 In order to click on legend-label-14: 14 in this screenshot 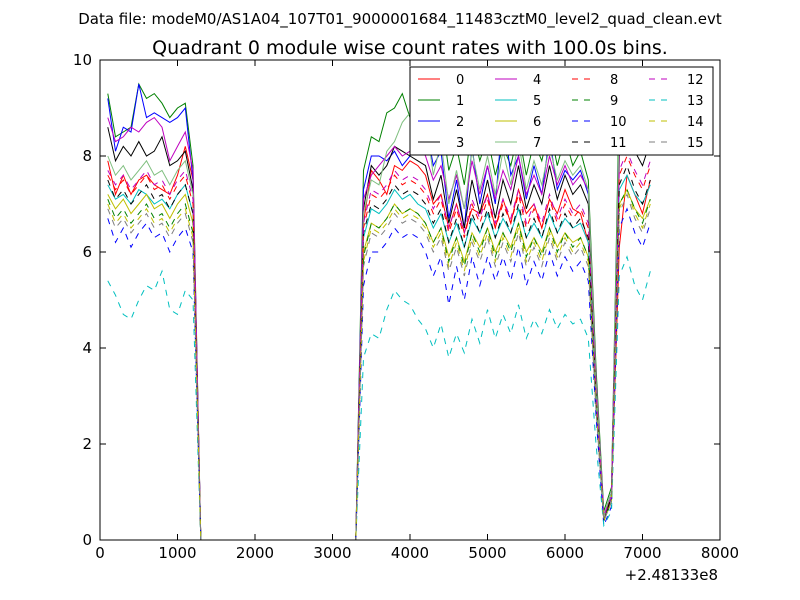, I will do `click(695, 122)`.